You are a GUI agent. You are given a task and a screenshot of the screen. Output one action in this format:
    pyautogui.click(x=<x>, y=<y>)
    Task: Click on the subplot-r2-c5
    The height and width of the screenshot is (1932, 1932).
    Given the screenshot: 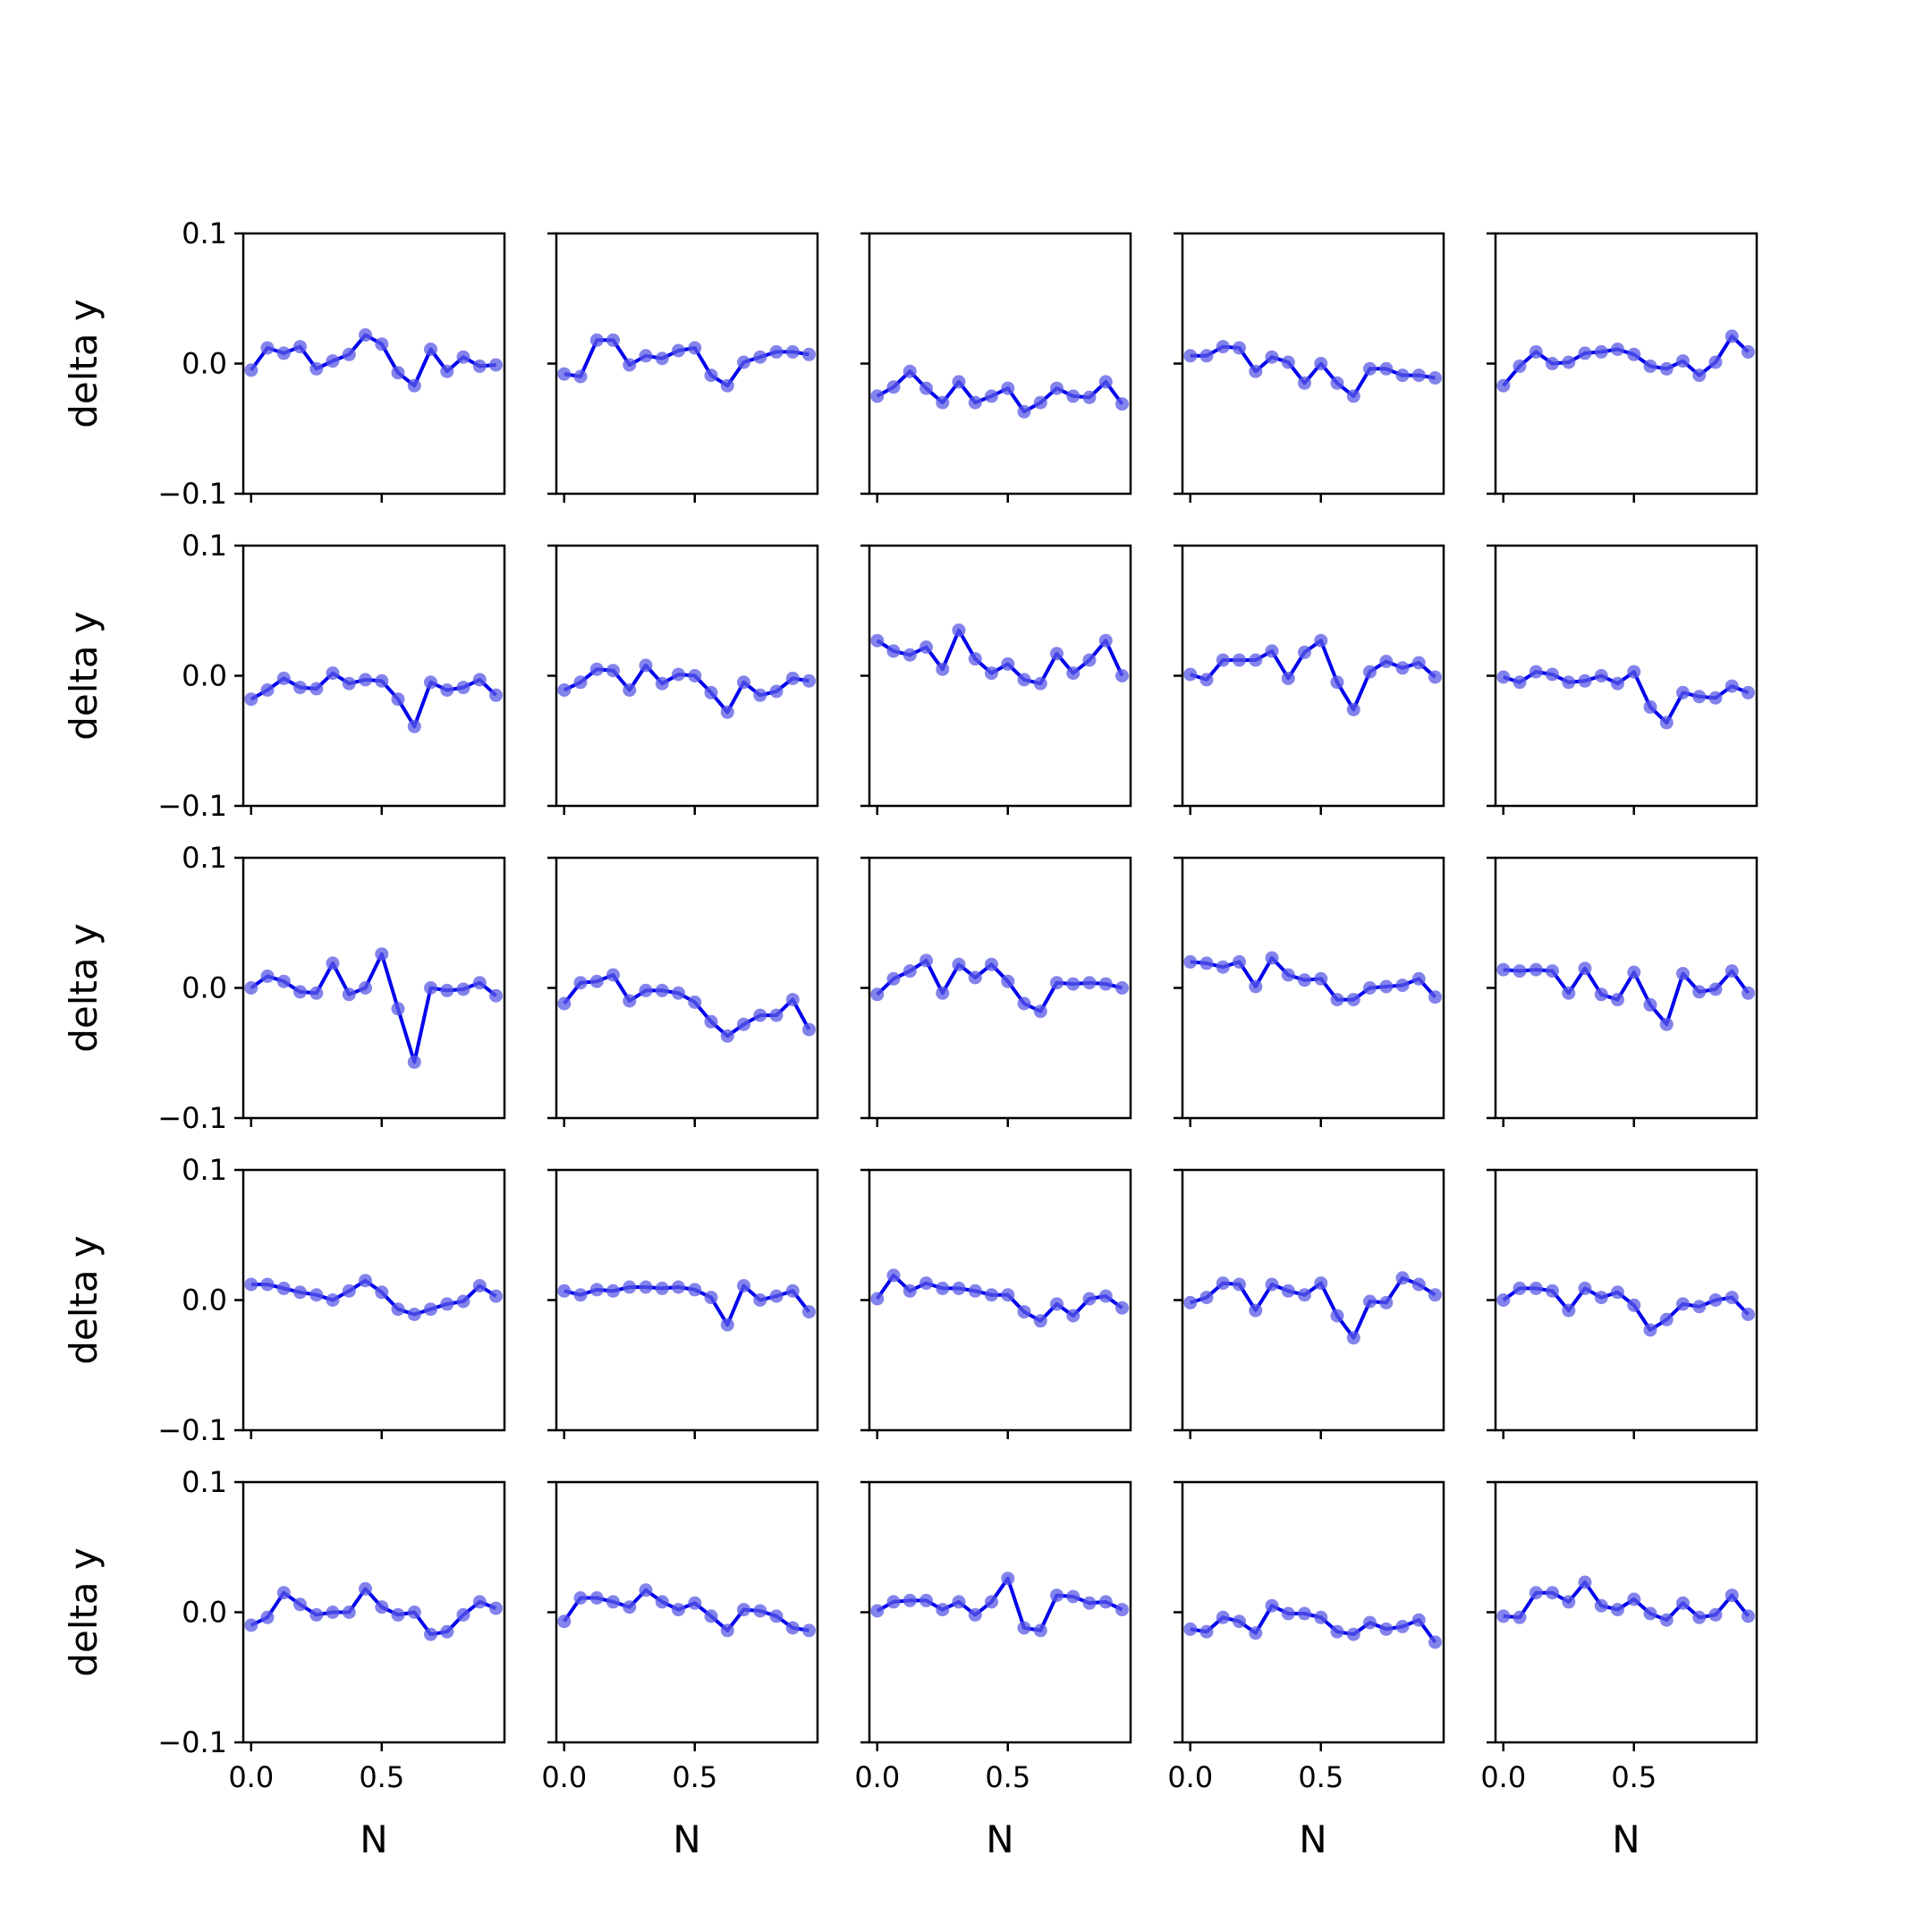 What is the action you would take?
    pyautogui.click(x=1622, y=679)
    